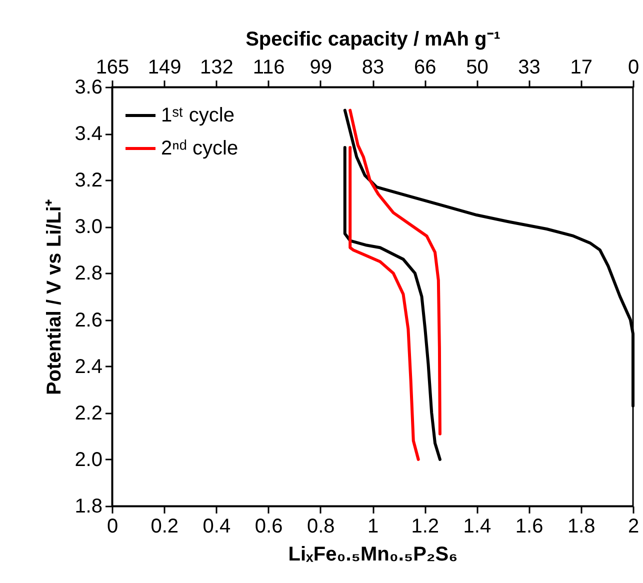 This screenshot has height=583, width=643. Describe the element at coordinates (216, 527) in the screenshot. I see `x-tick-label: 0.4` at that location.